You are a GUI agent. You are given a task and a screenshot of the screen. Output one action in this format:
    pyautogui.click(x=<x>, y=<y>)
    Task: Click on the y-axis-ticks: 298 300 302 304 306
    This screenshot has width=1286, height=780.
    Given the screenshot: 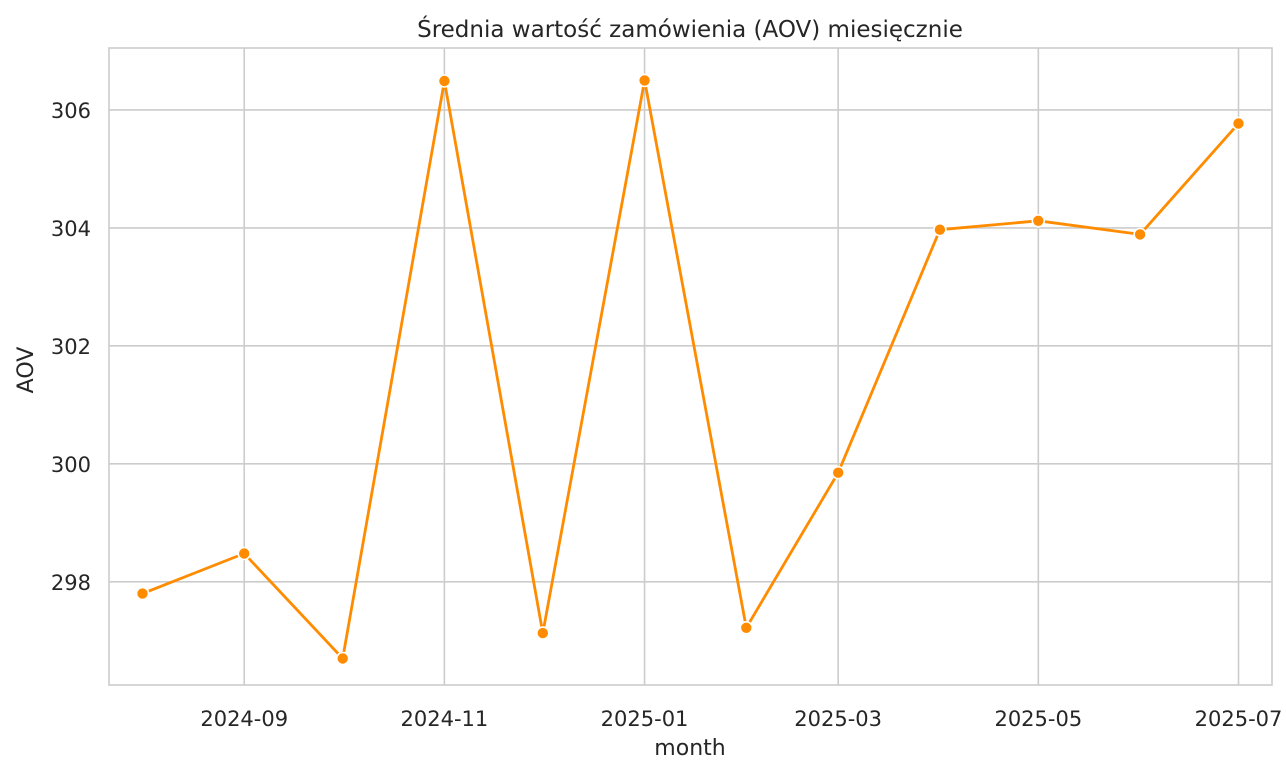 What is the action you would take?
    pyautogui.click(x=71, y=347)
    